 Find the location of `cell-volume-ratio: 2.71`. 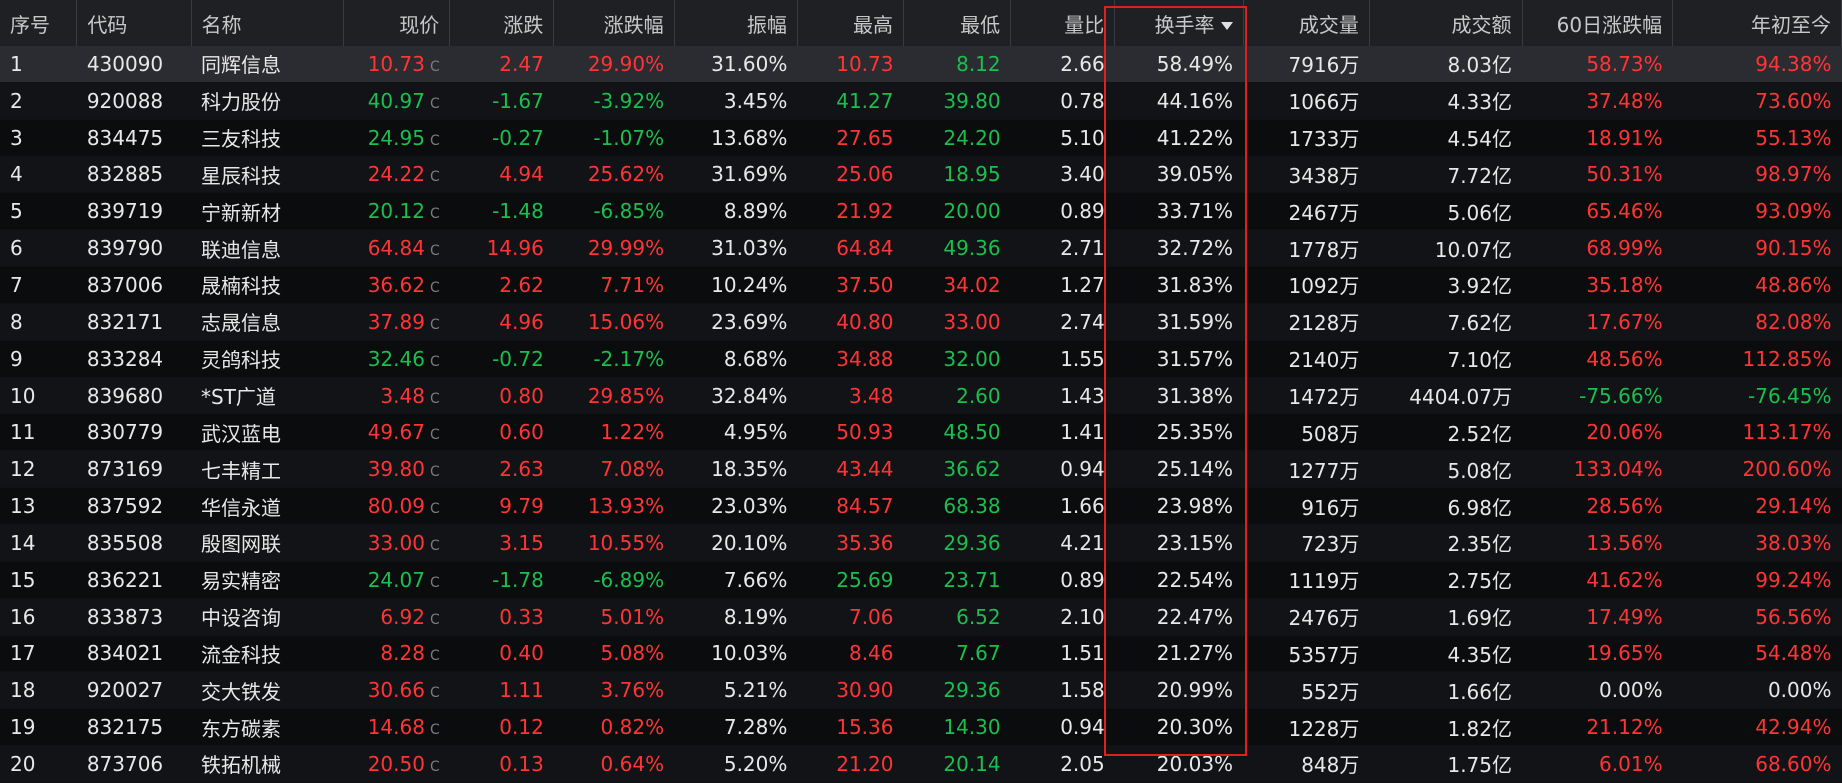

cell-volume-ratio: 2.71 is located at coordinates (1062, 248).